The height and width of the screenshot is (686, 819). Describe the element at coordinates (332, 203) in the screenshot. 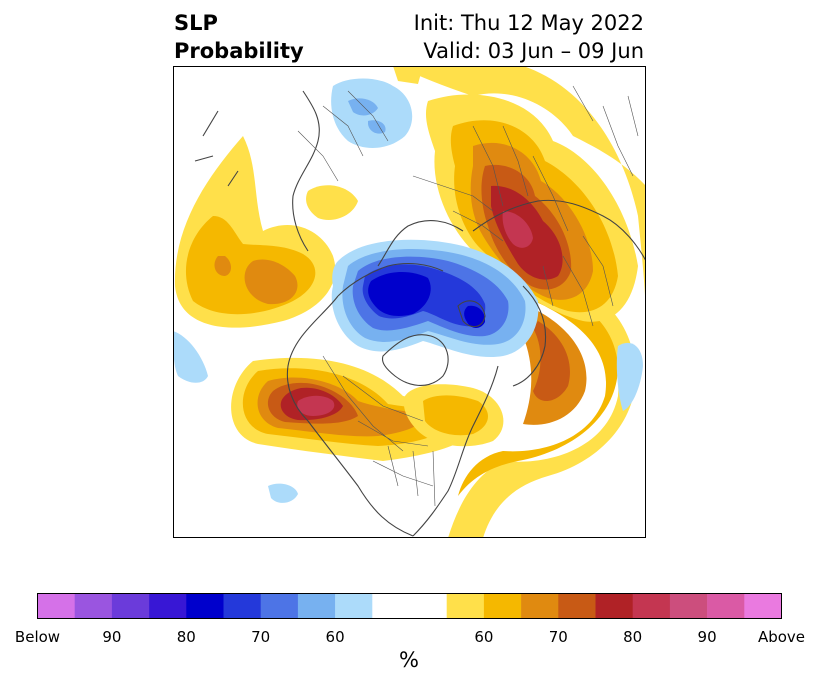

I see `canada-arctic-above` at that location.